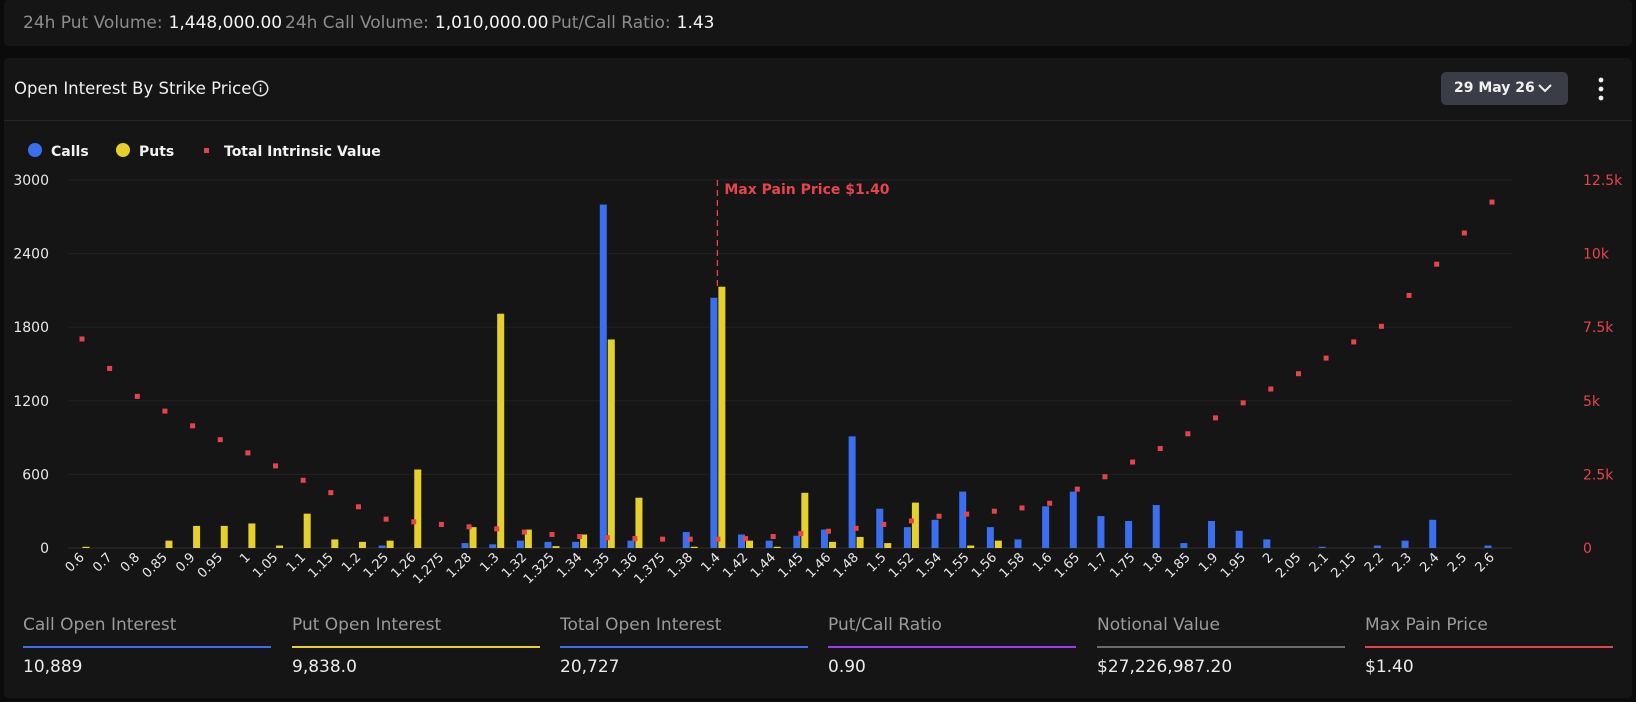 Image resolution: width=1636 pixels, height=702 pixels. Describe the element at coordinates (818, 565) in the screenshot. I see `x-tick-label: 1.46` at that location.